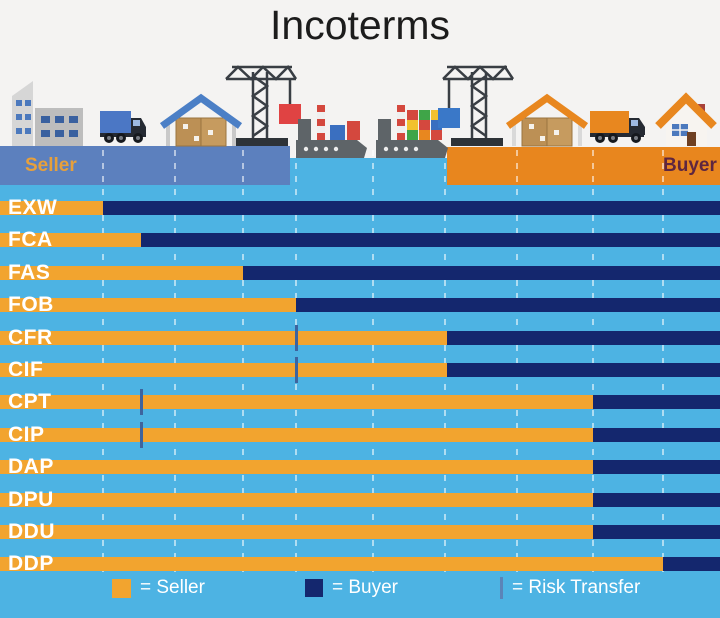 This screenshot has width=720, height=618. What do you see at coordinates (360, 25) in the screenshot?
I see `page-title: Incoterms` at bounding box center [360, 25].